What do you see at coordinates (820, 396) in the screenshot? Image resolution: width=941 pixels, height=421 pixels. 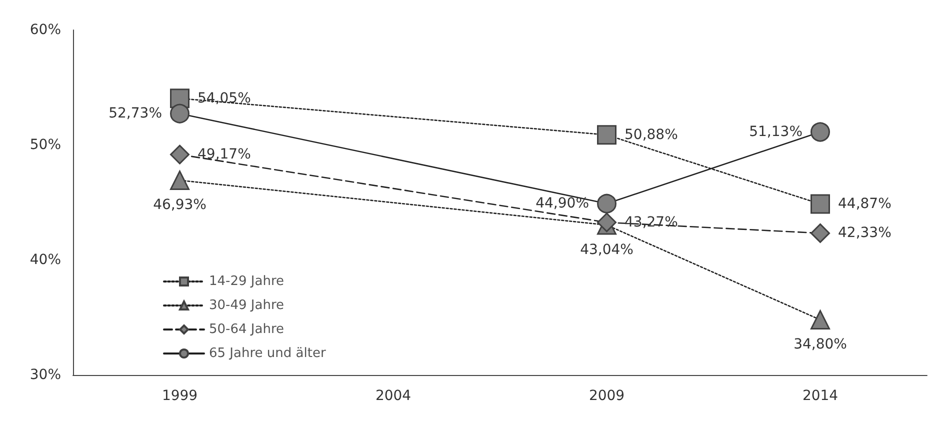 I see `x-tick-label: 2014` at bounding box center [820, 396].